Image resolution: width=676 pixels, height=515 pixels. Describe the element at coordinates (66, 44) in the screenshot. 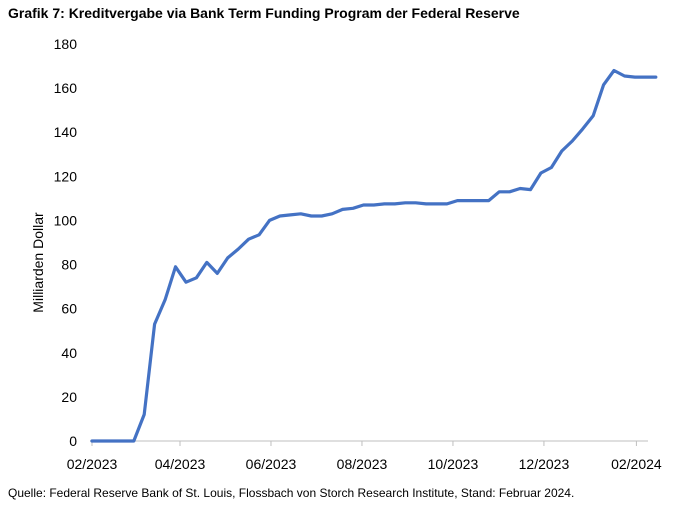

I see `y-tick-label: 180` at that location.